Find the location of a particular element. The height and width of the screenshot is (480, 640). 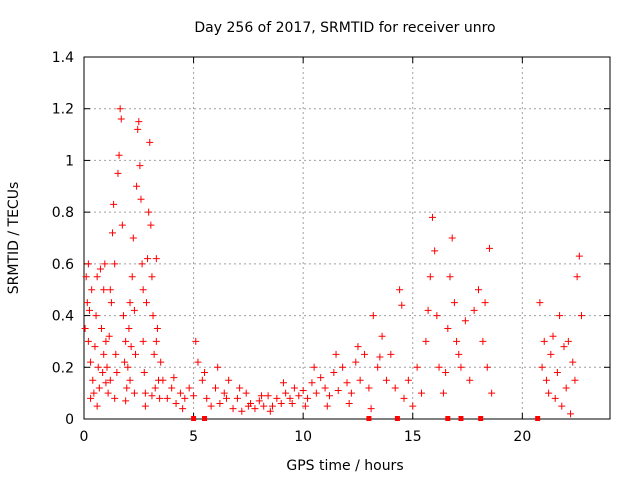

y-tick-label: 0.6 is located at coordinates (63, 265).